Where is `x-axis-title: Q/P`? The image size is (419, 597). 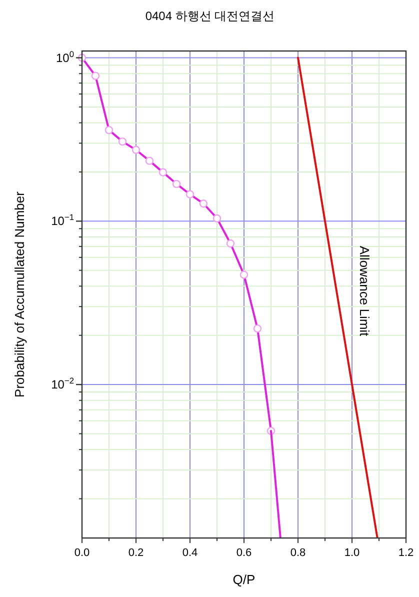
x-axis-title: Q/P is located at coordinates (244, 579).